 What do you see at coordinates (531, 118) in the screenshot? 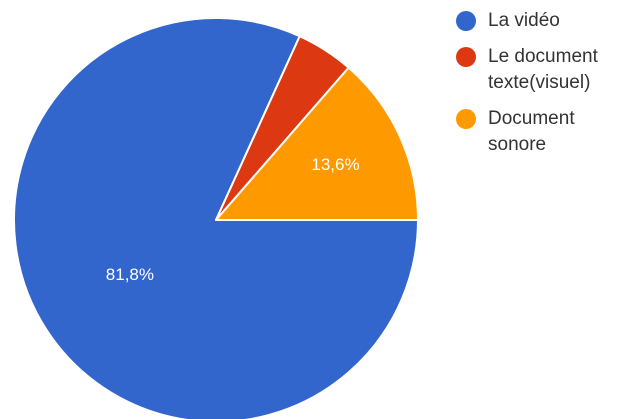
I see `legend-label-document-sonore-line-1: Document` at bounding box center [531, 118].